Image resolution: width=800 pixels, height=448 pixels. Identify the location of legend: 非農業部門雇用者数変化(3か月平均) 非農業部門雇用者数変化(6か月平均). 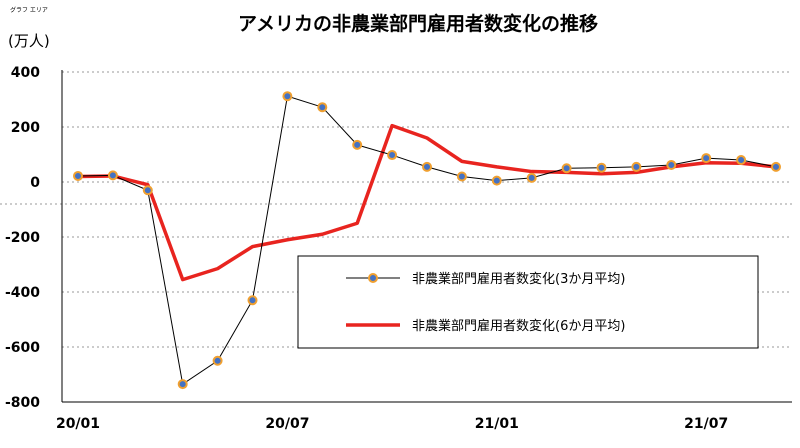
(528, 302).